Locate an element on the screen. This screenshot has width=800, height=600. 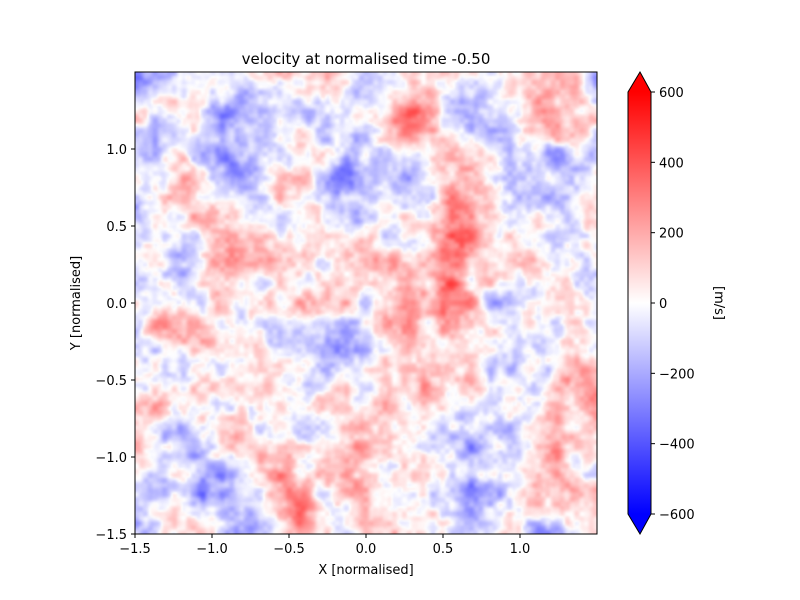
y-tick-label: −1.5 is located at coordinates (111, 535).